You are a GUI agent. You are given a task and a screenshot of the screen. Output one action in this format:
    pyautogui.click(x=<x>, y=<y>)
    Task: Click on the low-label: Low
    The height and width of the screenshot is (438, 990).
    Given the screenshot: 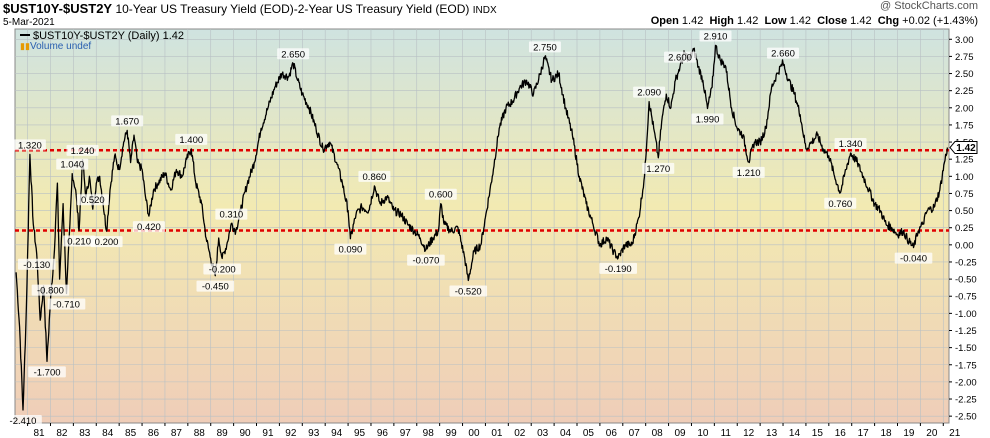 What is the action you would take?
    pyautogui.click(x=775, y=21)
    